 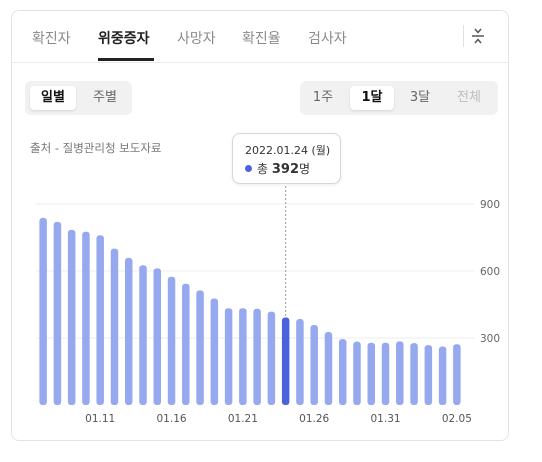 I want to click on bar-01.07, so click(x=43, y=311).